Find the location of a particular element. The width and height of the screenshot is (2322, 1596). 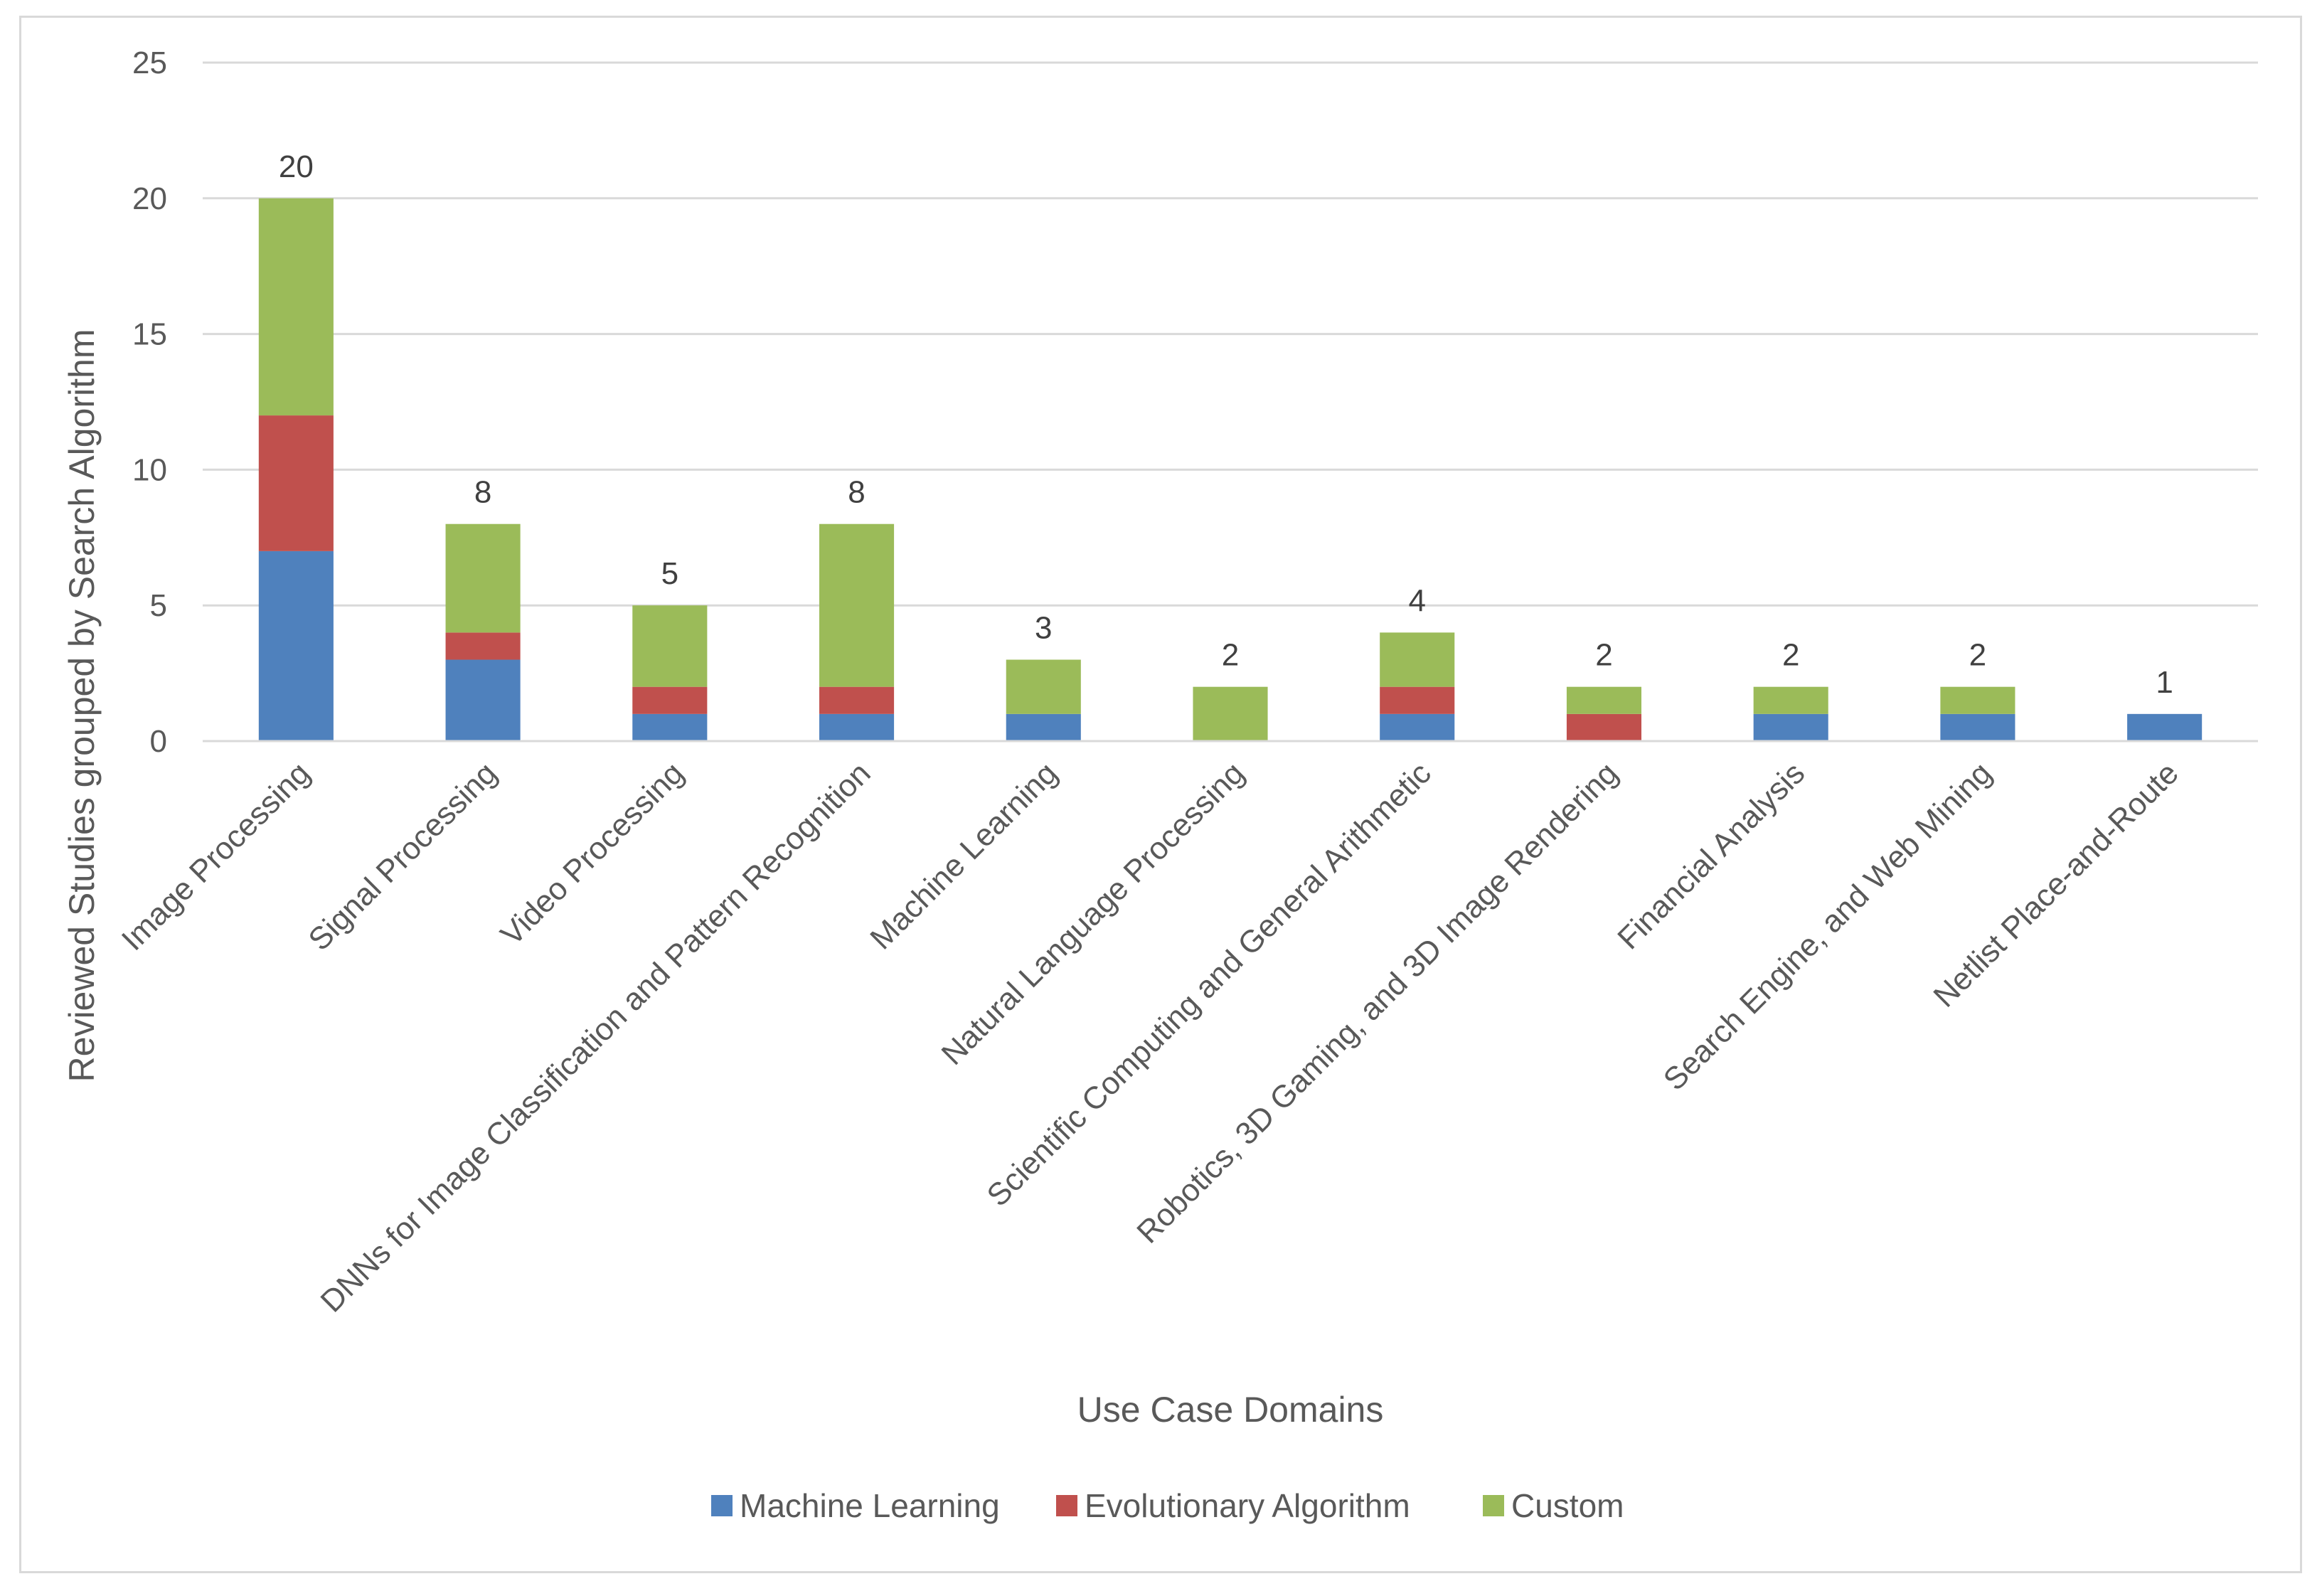

legend-label: Machine Learning is located at coordinates (870, 1505).